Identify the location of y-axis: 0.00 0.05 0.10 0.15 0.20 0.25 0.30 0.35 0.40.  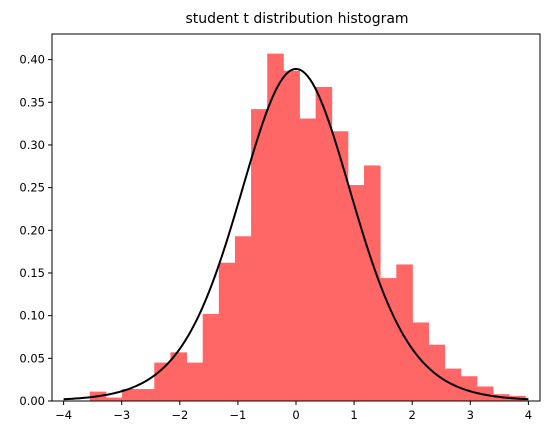
(35, 230).